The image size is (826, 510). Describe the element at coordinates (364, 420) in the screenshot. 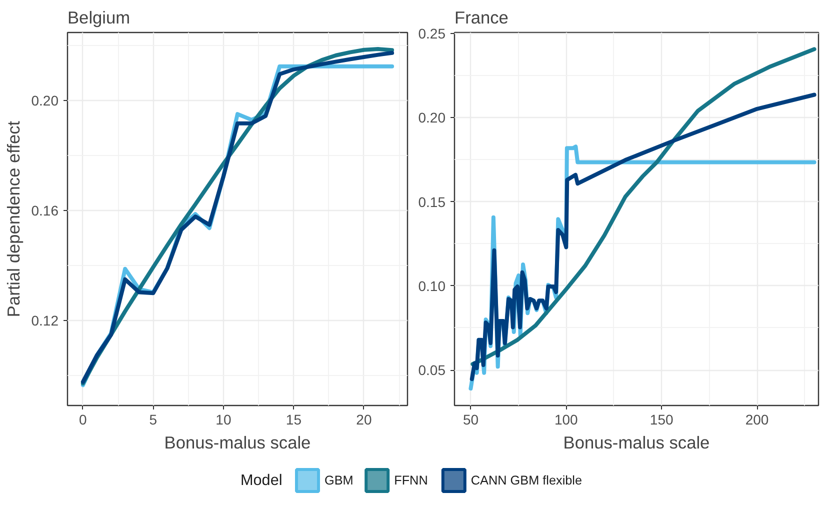

I see `x-tick-label: 20` at that location.